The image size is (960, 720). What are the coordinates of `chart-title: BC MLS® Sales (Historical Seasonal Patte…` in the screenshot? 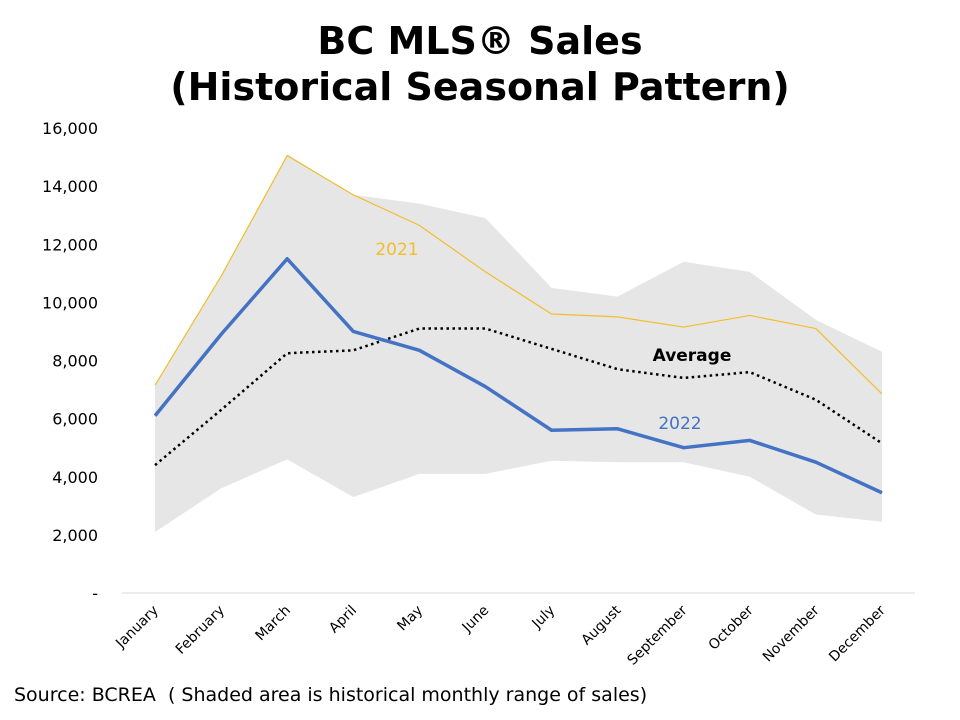 It's located at (480, 64).